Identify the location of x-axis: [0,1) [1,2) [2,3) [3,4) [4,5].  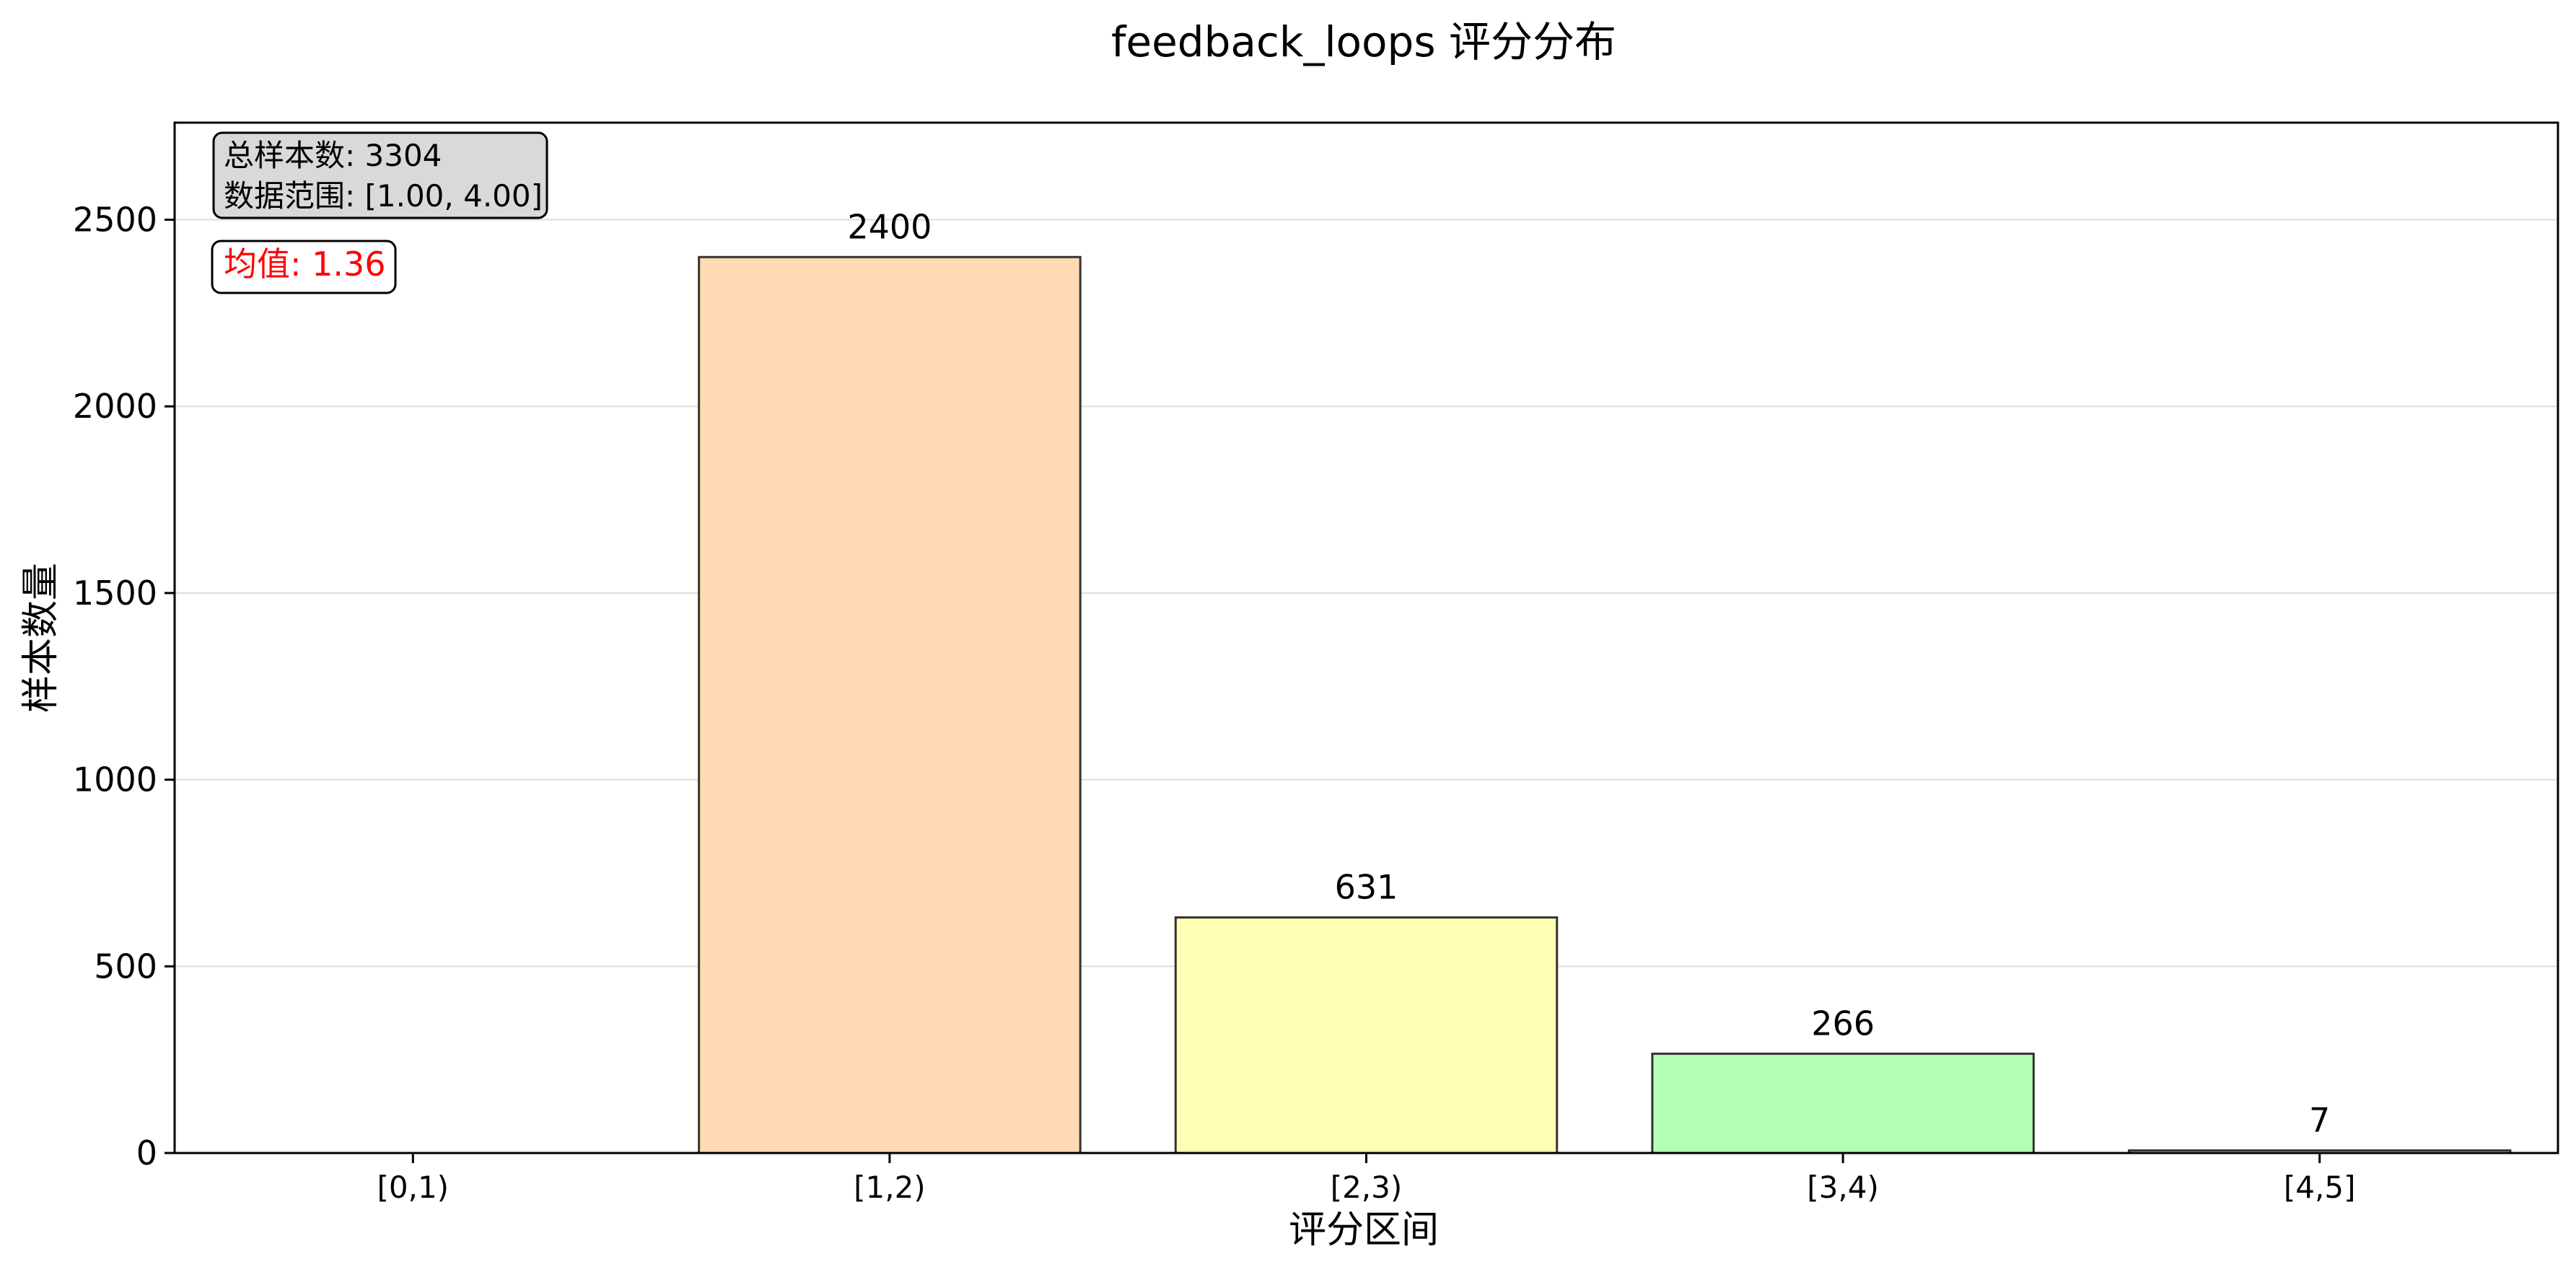
(1366, 1179).